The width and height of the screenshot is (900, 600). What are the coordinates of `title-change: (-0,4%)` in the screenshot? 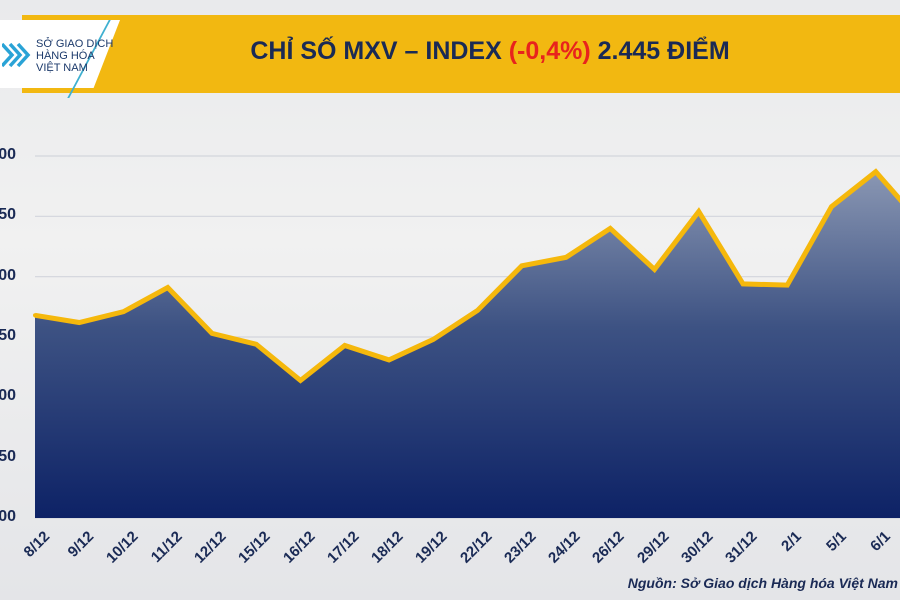 It's located at (549, 51).